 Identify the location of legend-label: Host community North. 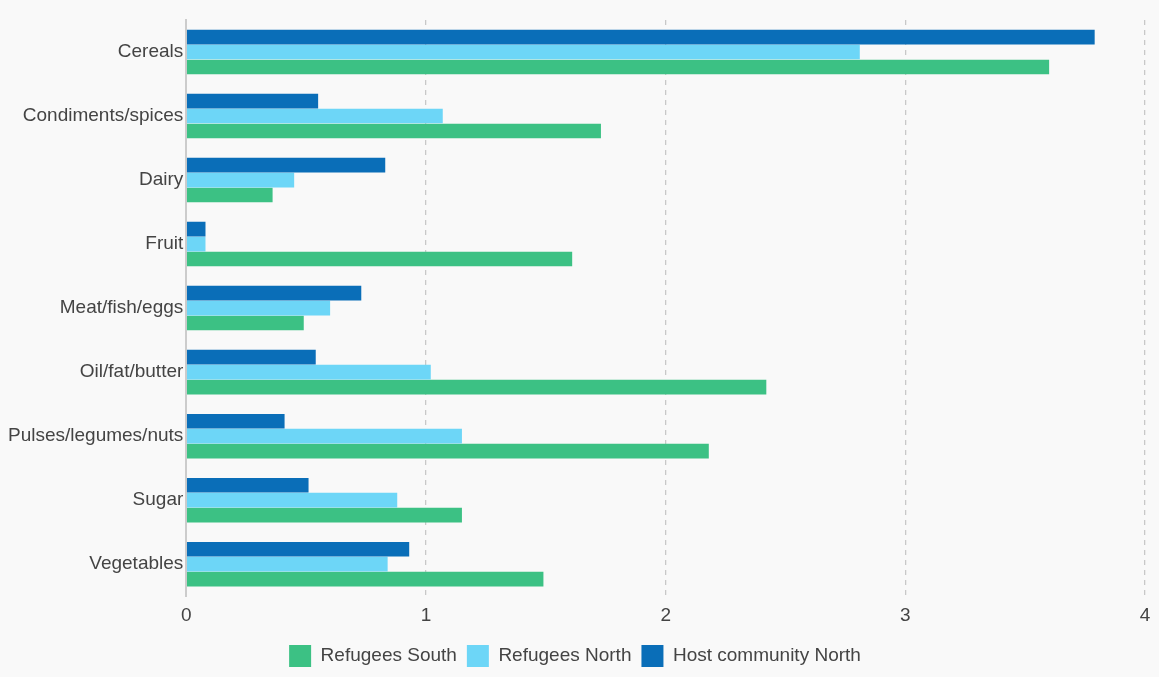
(766, 655).